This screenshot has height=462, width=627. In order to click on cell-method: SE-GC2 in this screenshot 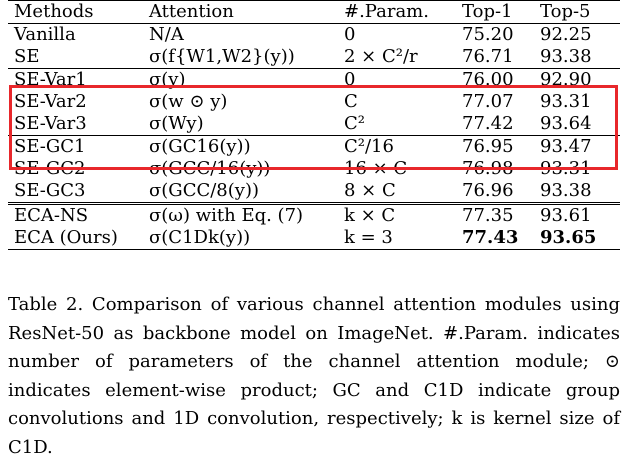, I will do `click(50, 168)`.